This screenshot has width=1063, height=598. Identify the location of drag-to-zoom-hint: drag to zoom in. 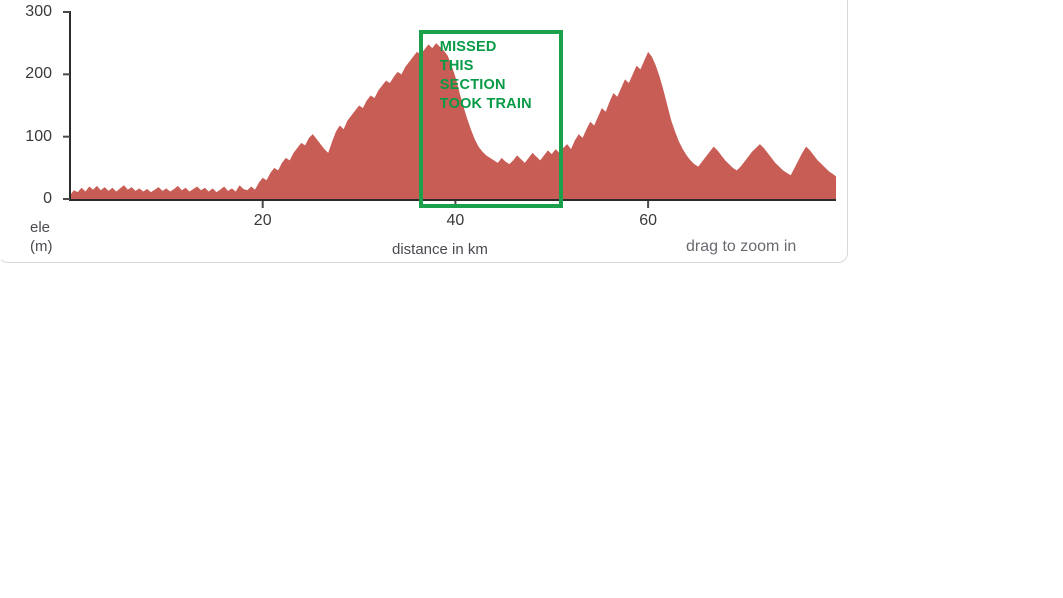
(741, 246).